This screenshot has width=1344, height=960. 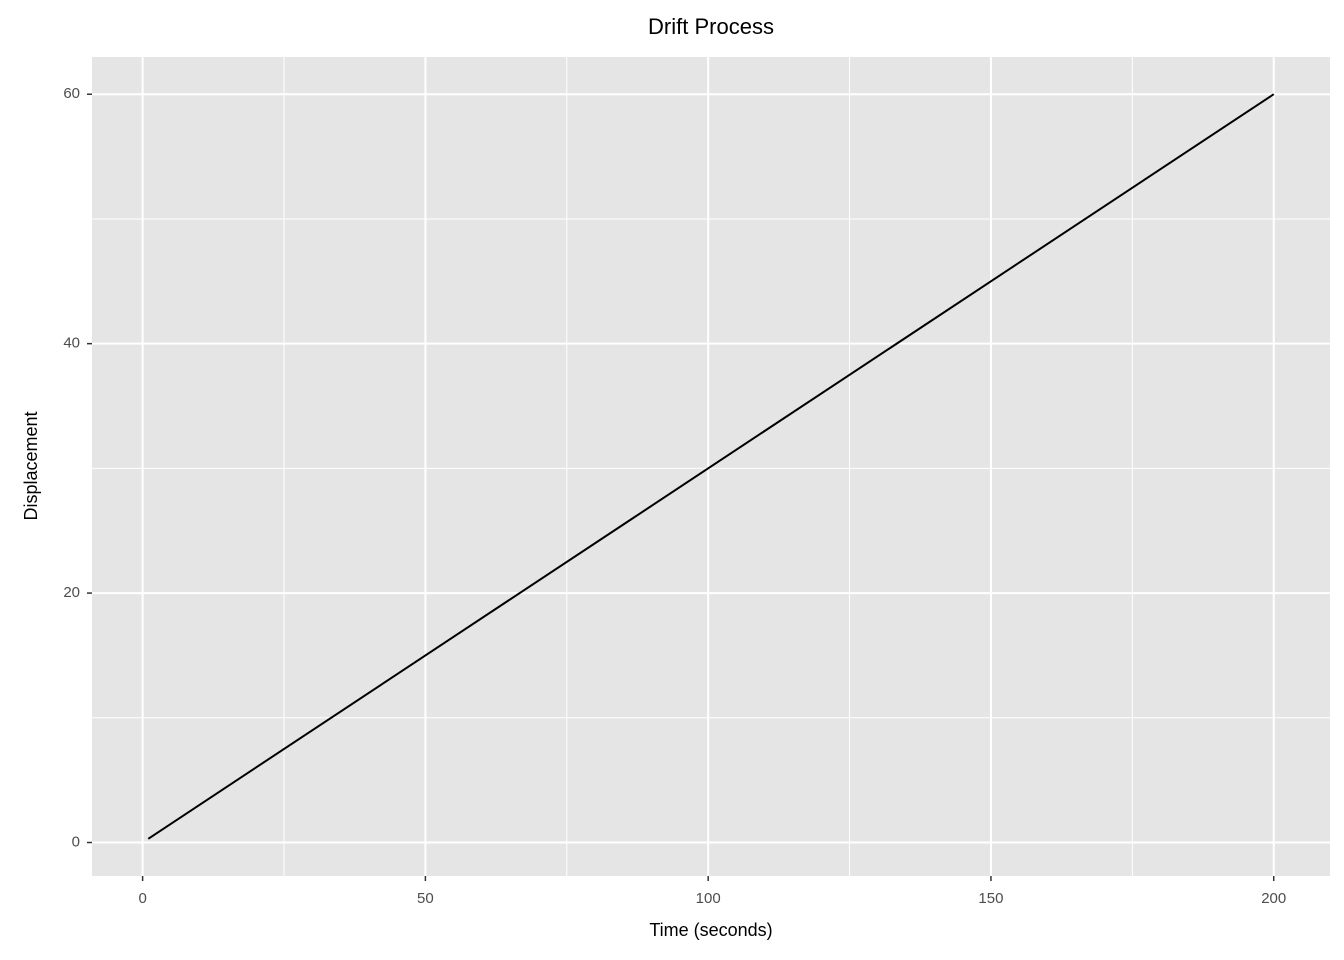 I want to click on y-tick-label: 40, so click(x=71, y=343).